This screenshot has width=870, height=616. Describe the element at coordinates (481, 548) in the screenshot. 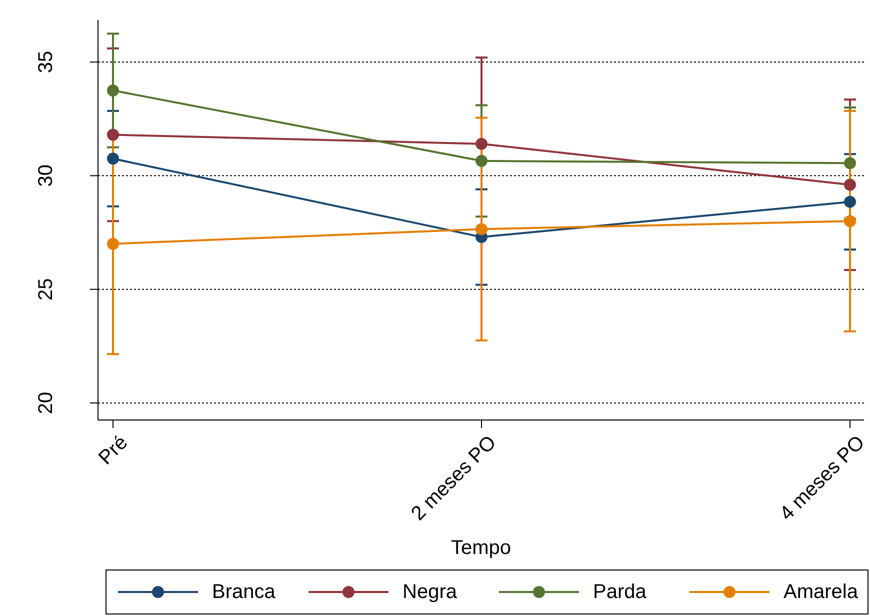

I see `x-axis-title: Tempo` at that location.